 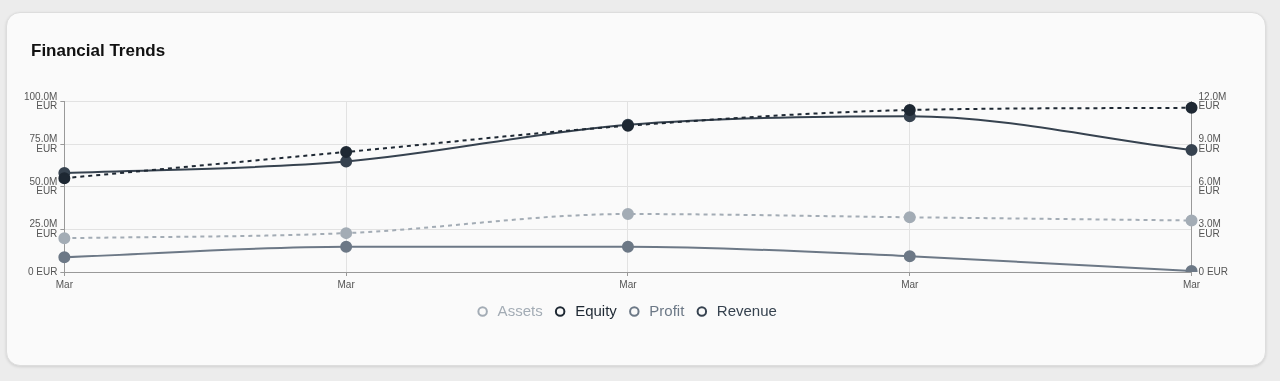 I want to click on y2-tick-label: 12.0M EUR, so click(x=1212, y=100).